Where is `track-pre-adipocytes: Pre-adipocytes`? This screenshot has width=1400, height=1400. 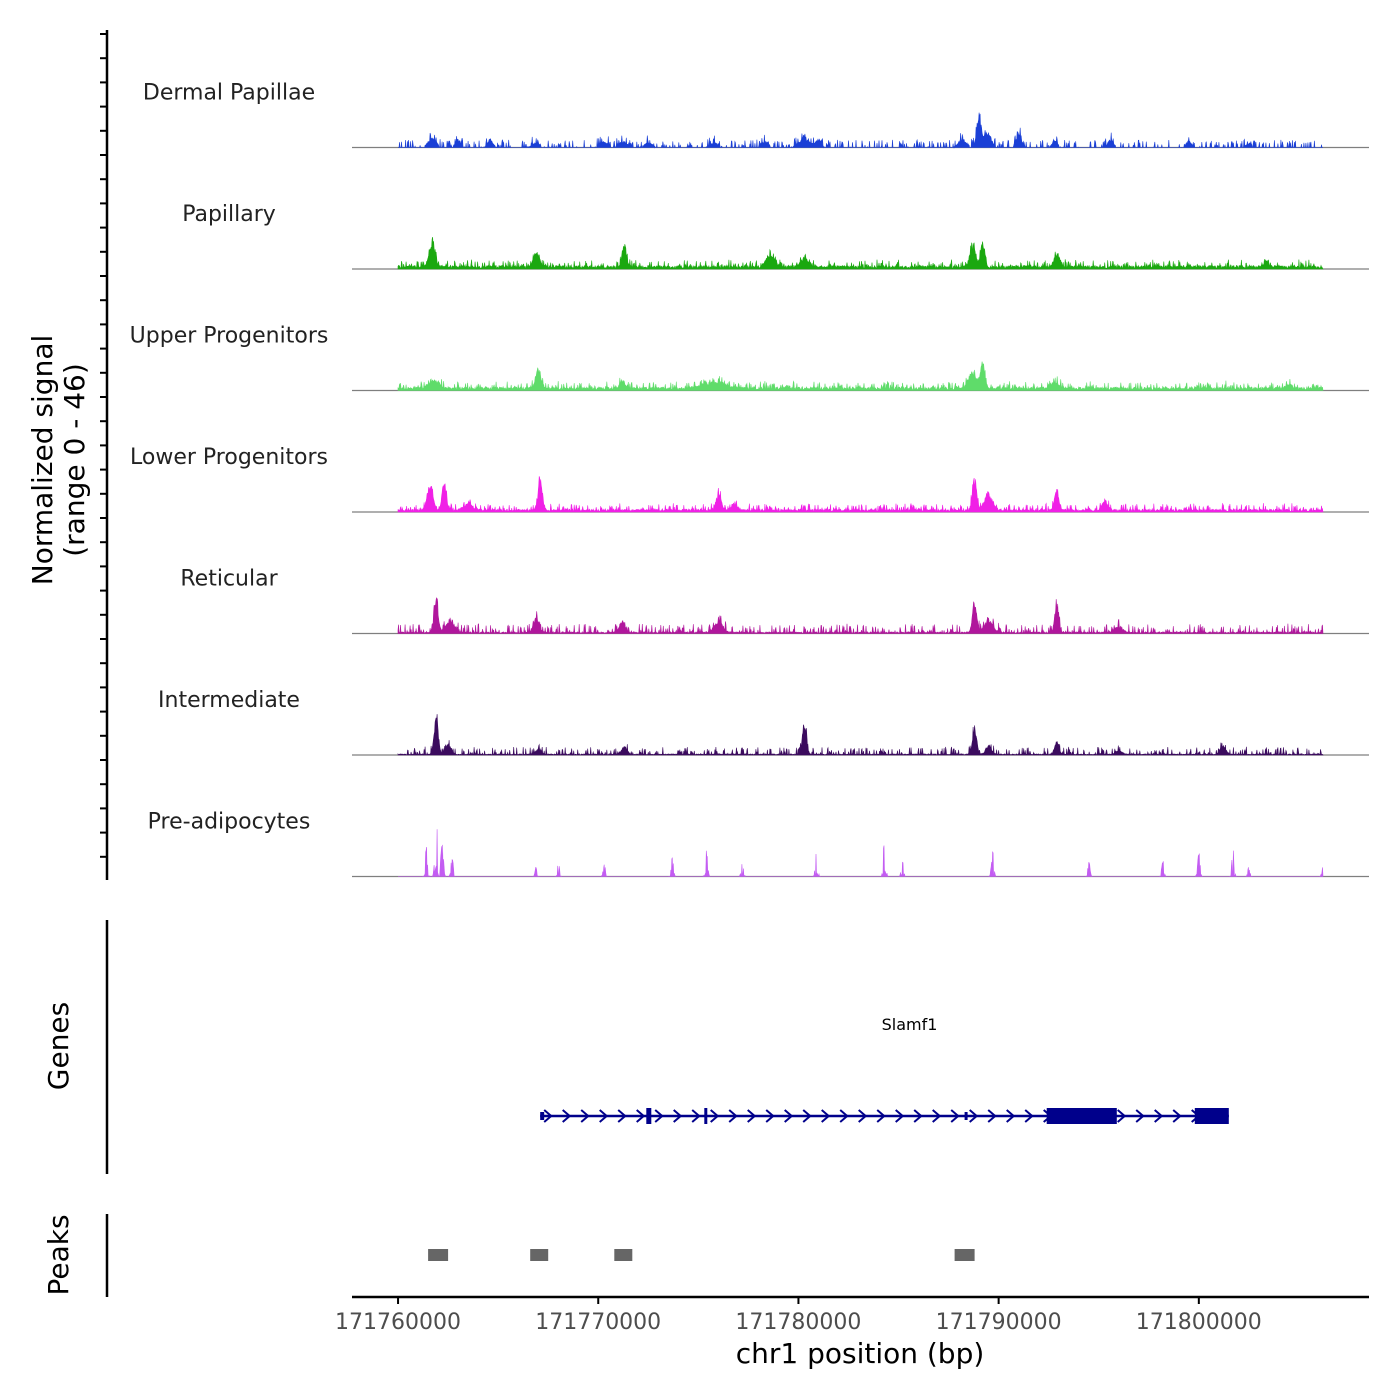
track-pre-adipocytes: Pre-adipocytes is located at coordinates (758, 844).